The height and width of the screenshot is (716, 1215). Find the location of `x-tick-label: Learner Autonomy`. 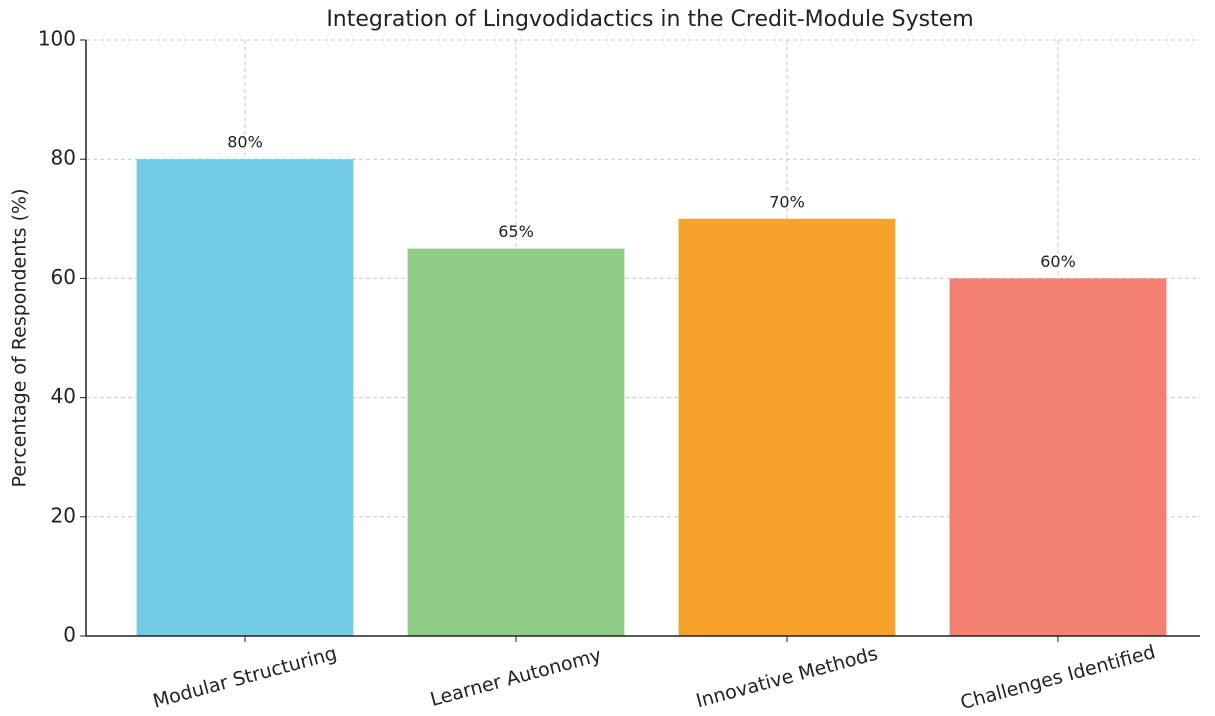

x-tick-label: Learner Autonomy is located at coordinates (516, 677).